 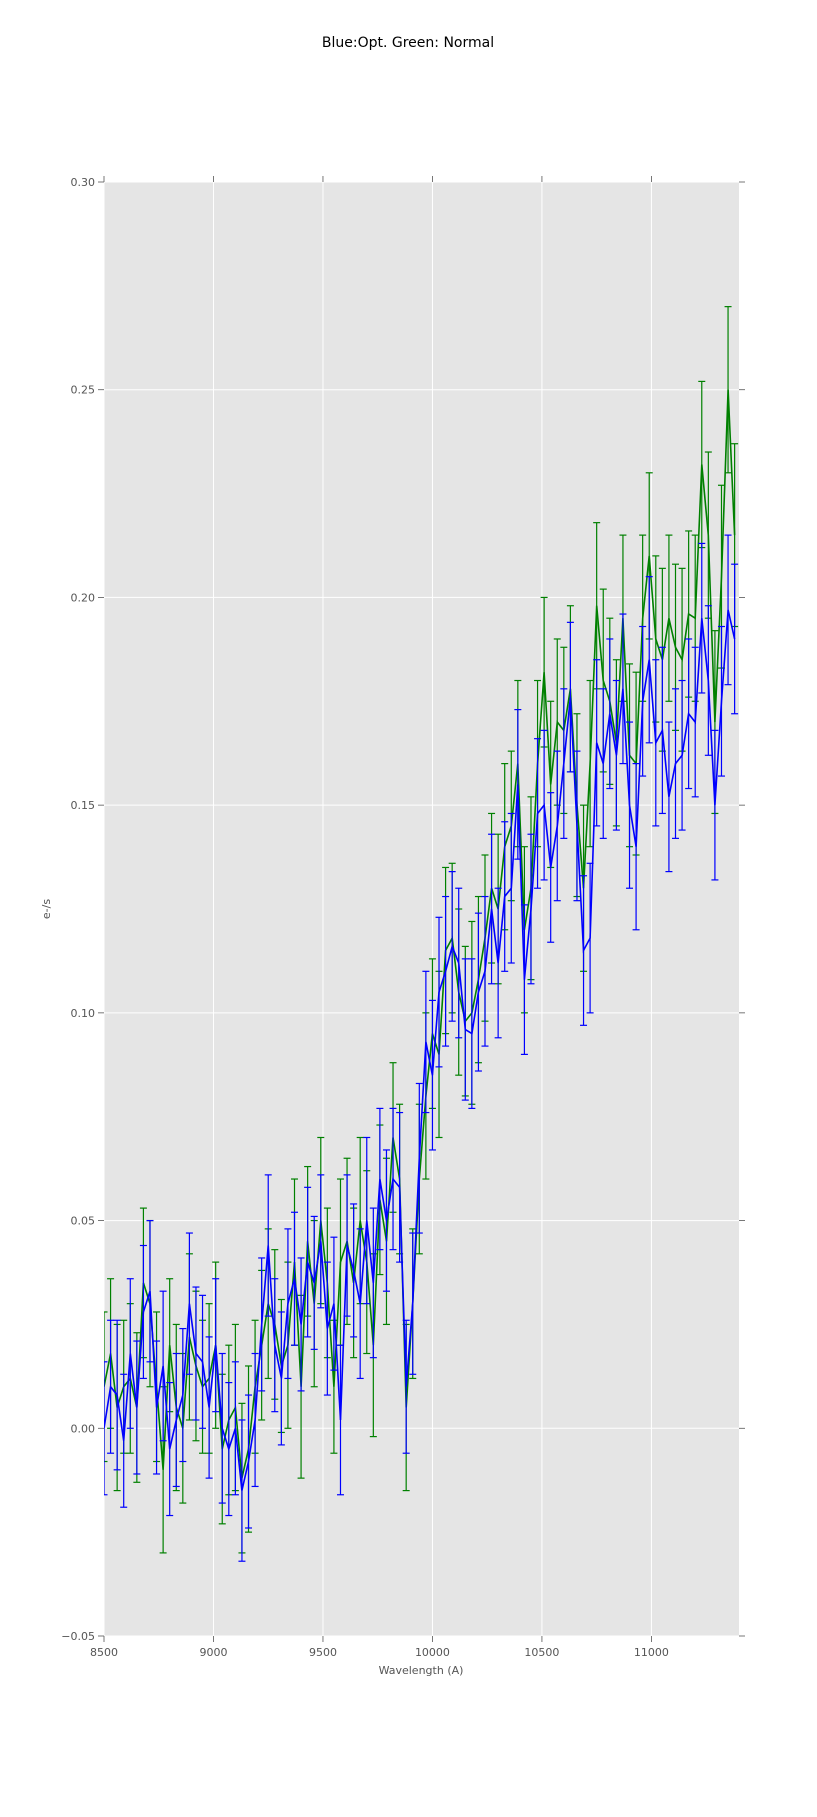 I want to click on chart-title: Blue:Opt. Green: Normal, so click(x=408, y=43).